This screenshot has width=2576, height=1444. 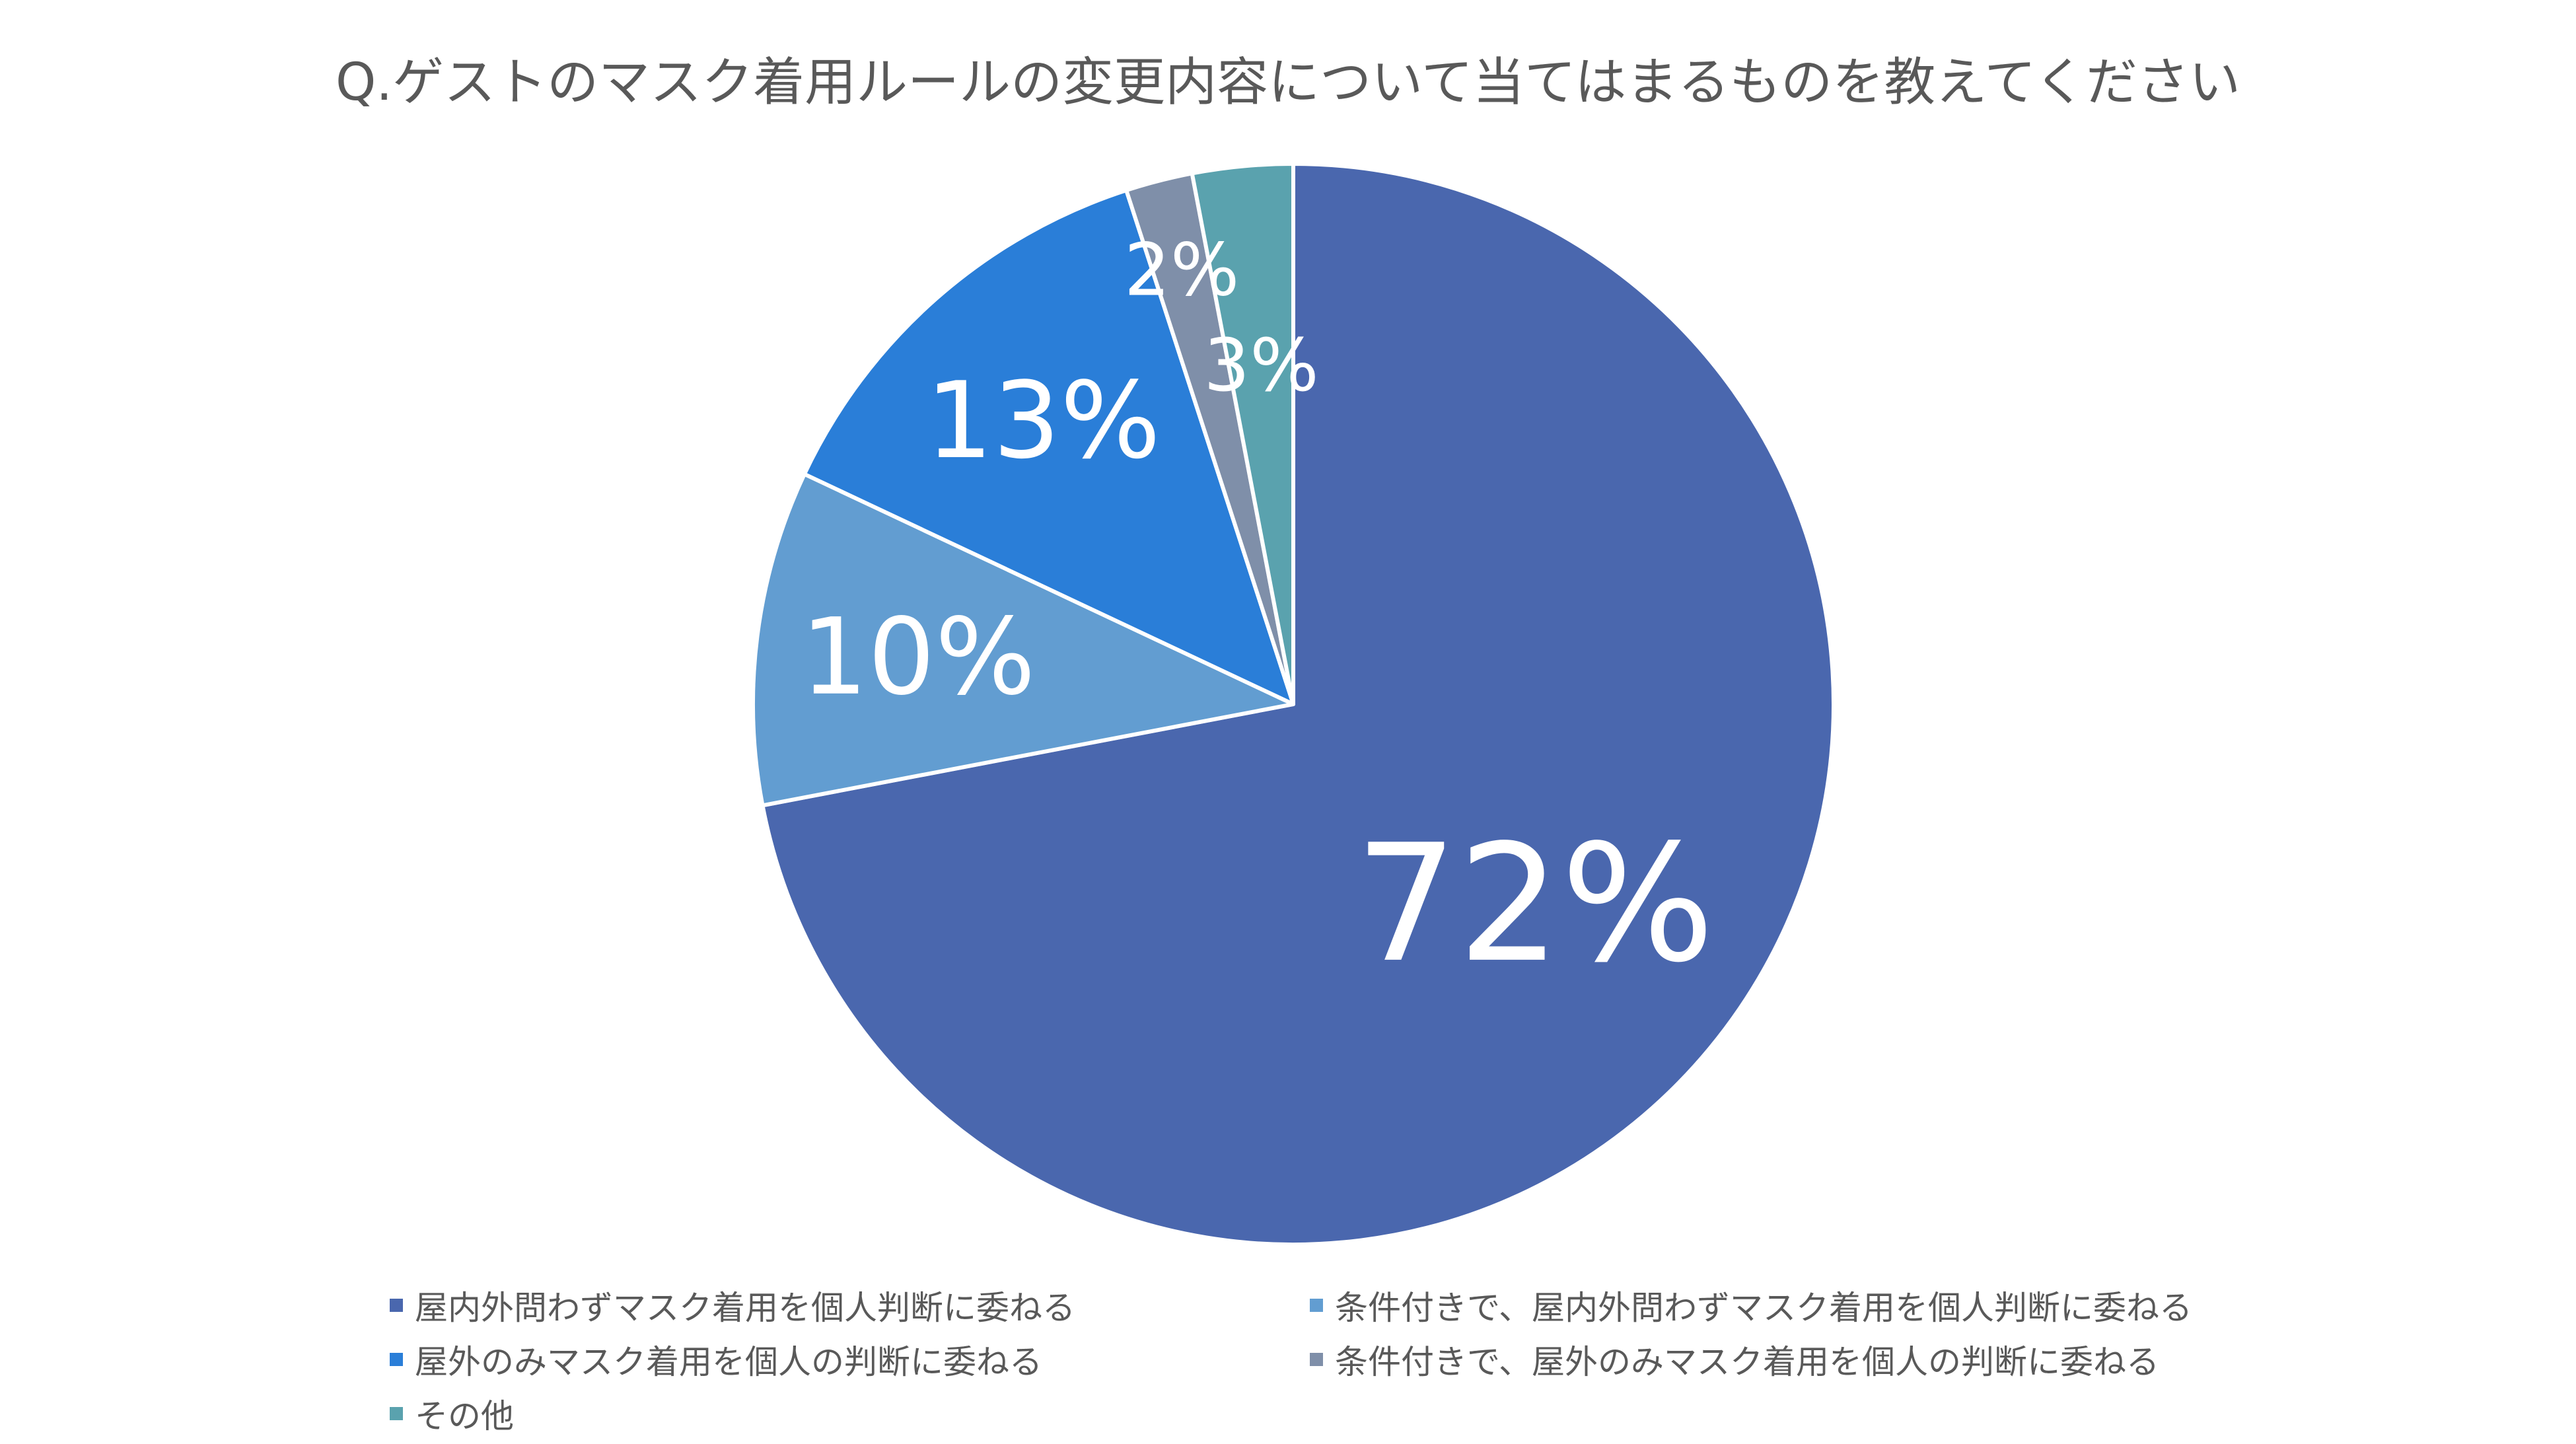 I want to click on slice-data-label-5: 3%, so click(x=1261, y=366).